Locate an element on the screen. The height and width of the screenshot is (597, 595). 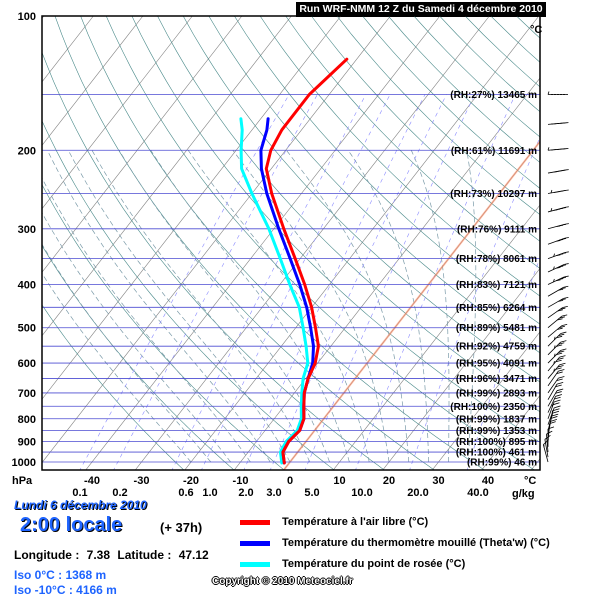
forecast-time: 2:00 locale is located at coordinates (71, 525).